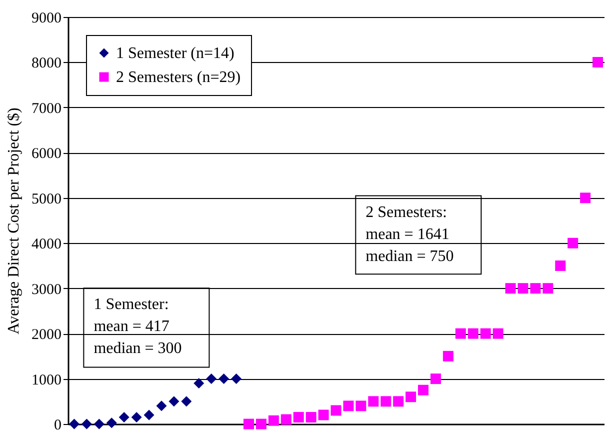 The height and width of the screenshot is (438, 610). I want to click on y-tick-label: 9000, so click(47, 18).